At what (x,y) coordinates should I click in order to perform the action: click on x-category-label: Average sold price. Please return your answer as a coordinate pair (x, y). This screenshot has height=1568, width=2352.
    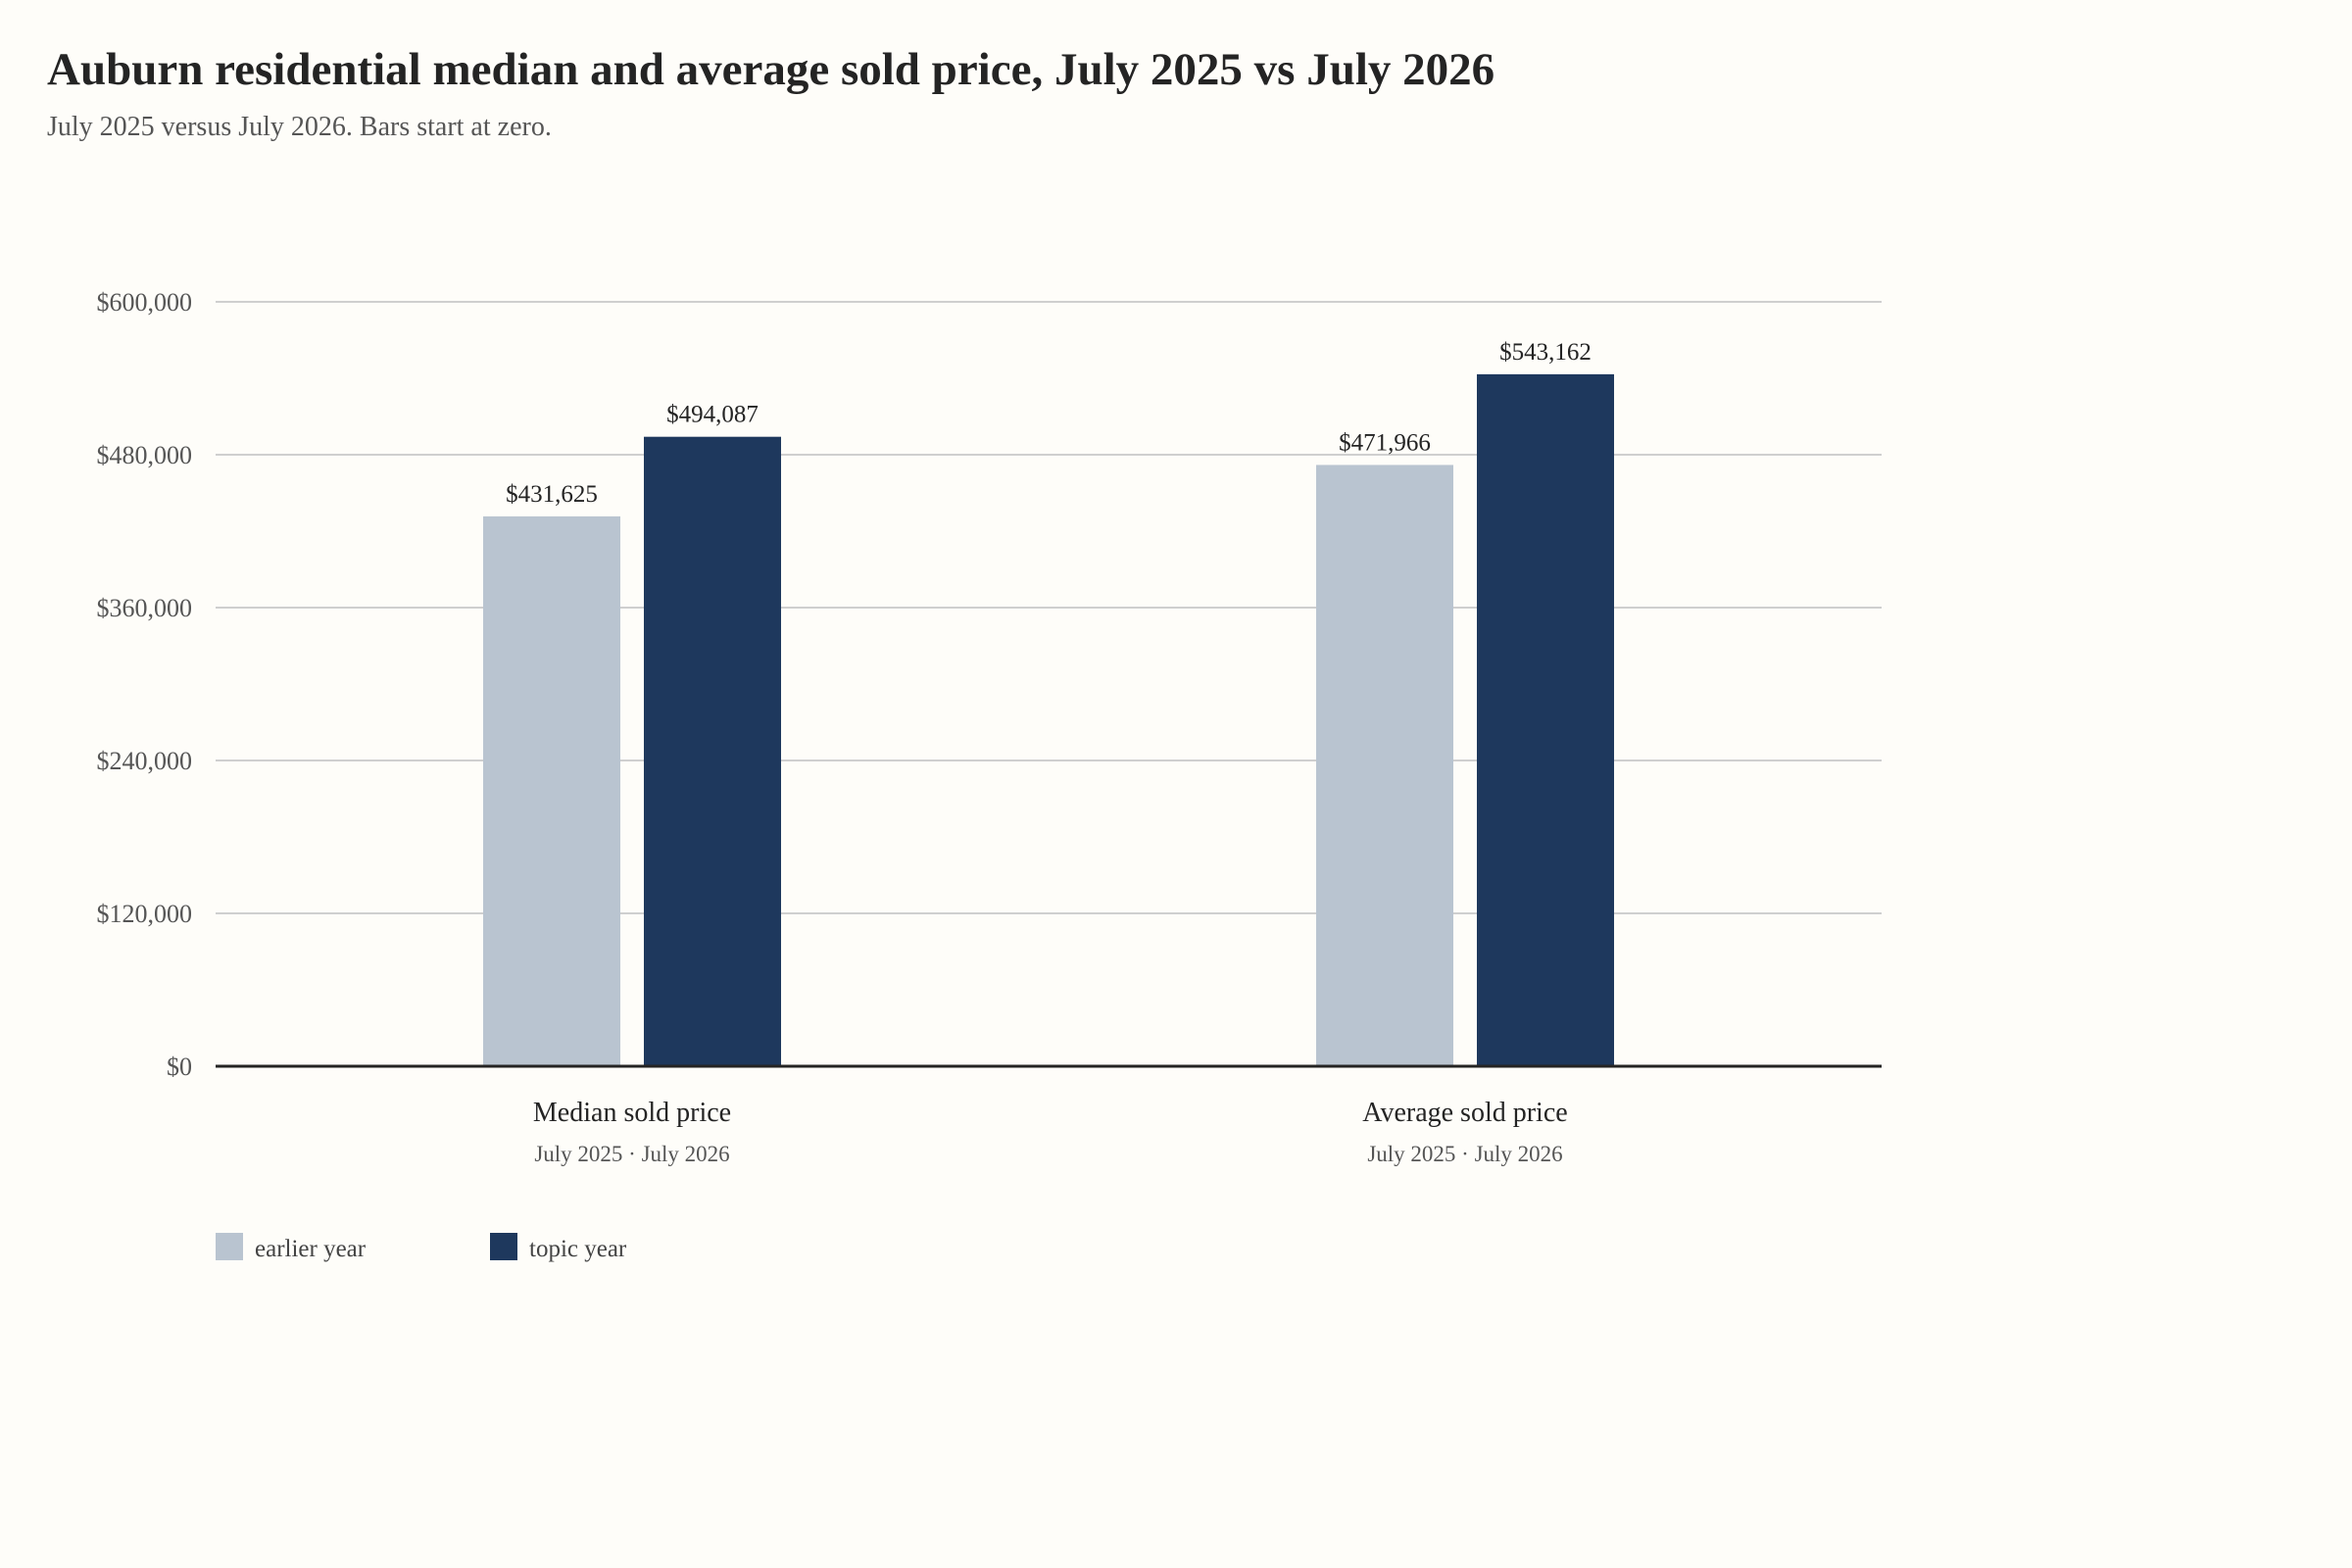
    Looking at the image, I should click on (1464, 1113).